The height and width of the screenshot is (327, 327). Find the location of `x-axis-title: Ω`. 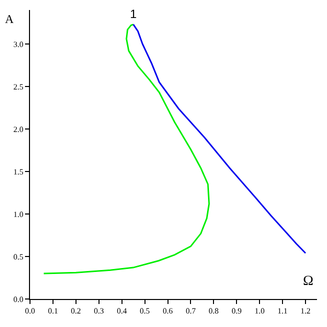

x-axis-title: Ω is located at coordinates (308, 281).